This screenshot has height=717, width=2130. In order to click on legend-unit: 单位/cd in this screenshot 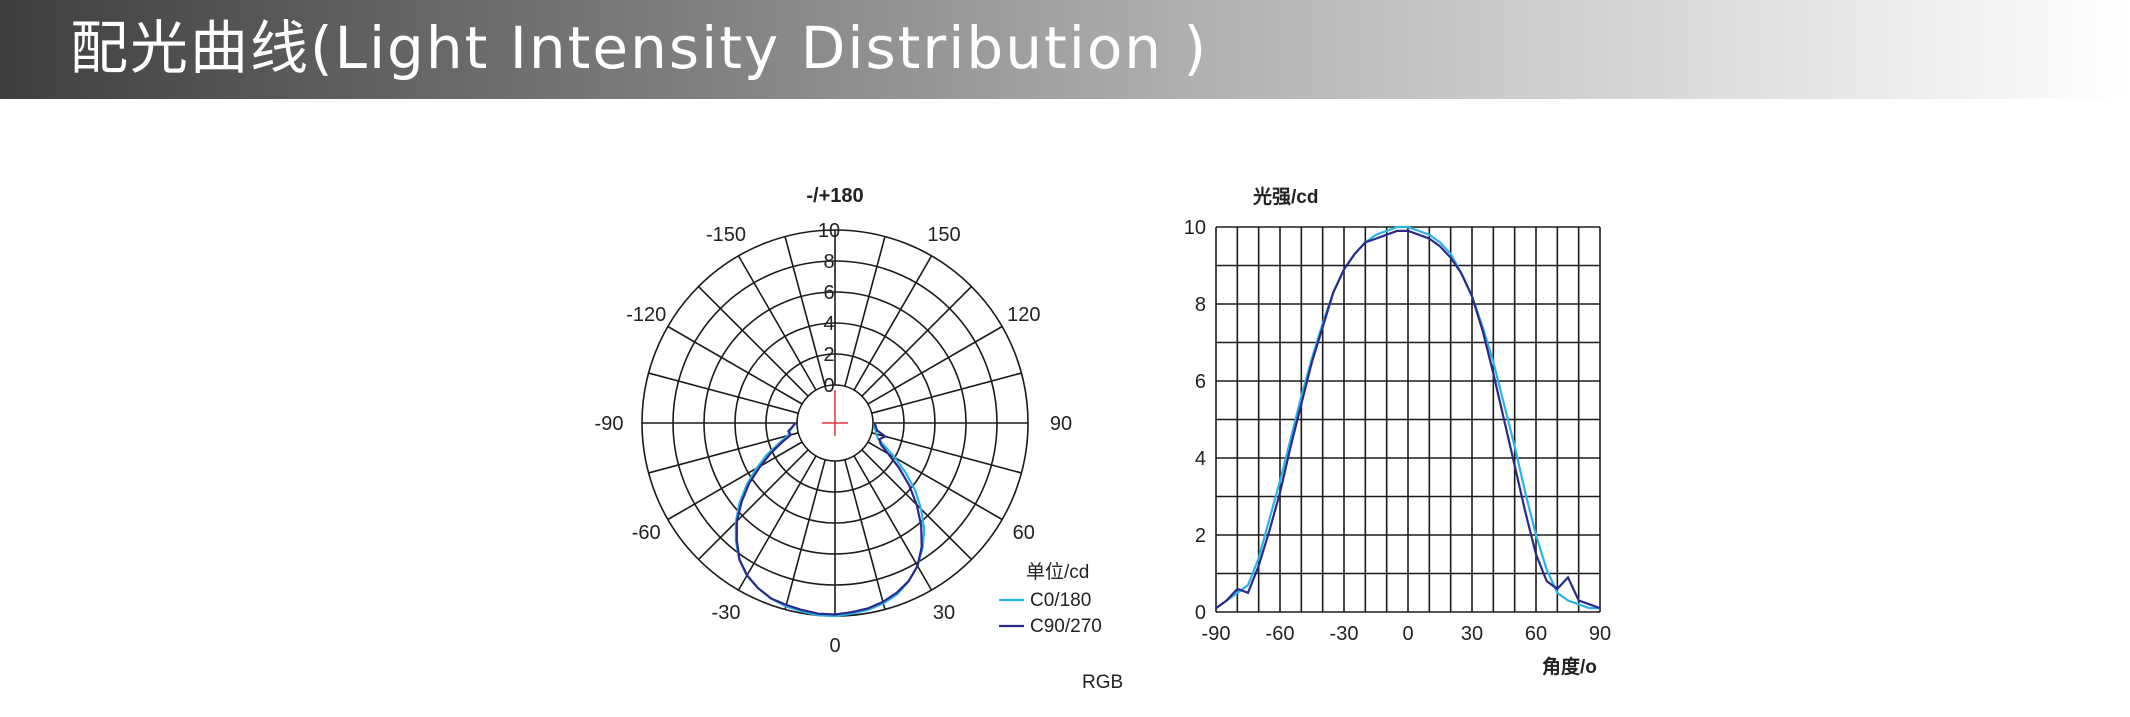, I will do `click(1057, 572)`.